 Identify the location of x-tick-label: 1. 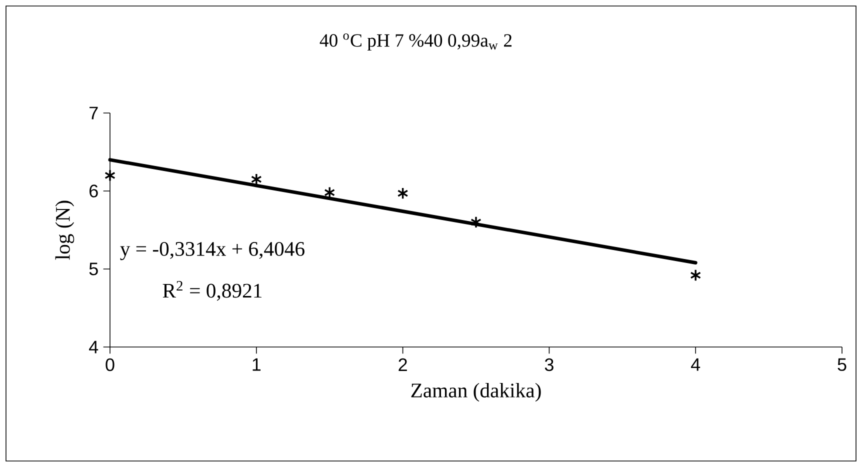
(256, 364).